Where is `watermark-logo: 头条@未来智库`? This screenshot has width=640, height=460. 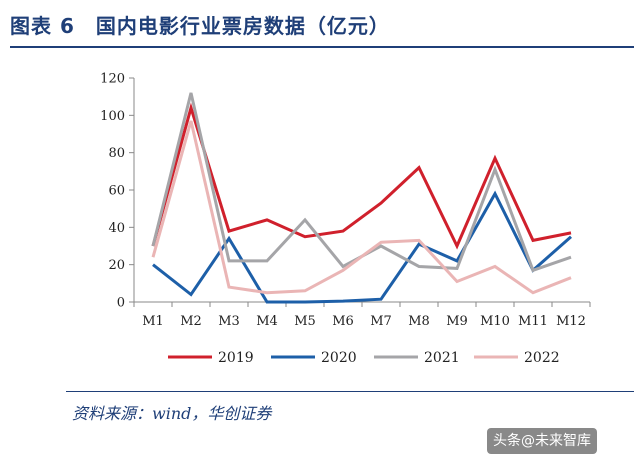 watermark-logo: 头条@未来智库 is located at coordinates (542, 441).